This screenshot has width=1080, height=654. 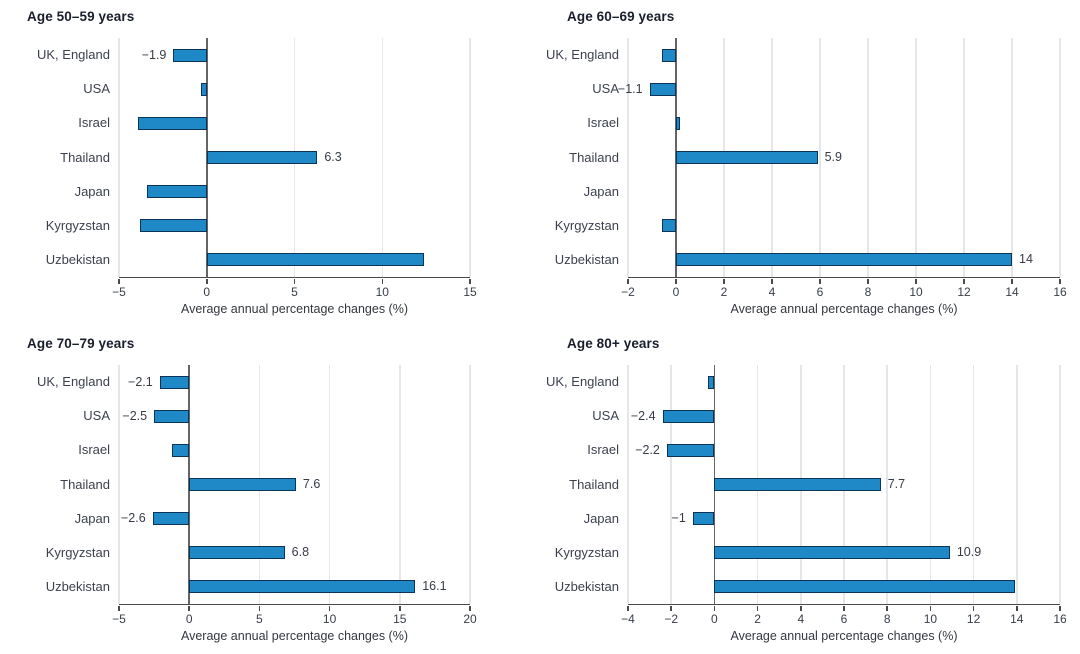 I want to click on bar-uk-england, so click(x=668, y=55).